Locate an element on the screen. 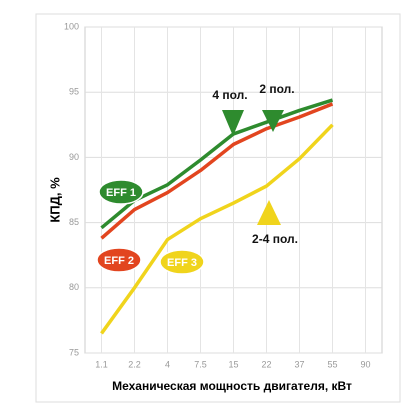  x-tick-label: 37 is located at coordinates (299, 364).